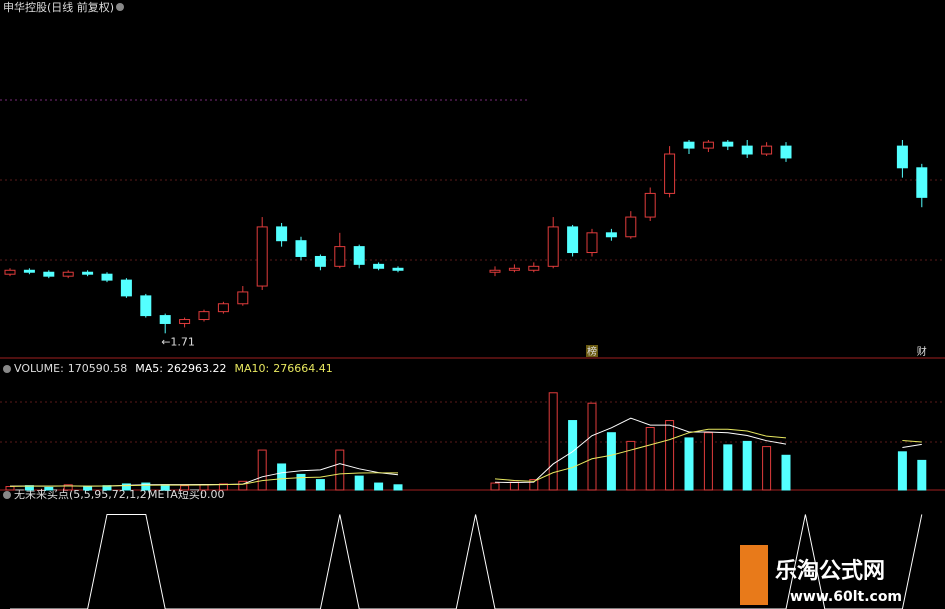 This screenshot has width=945, height=609. Describe the element at coordinates (754, 575) in the screenshot. I see `logo` at that location.